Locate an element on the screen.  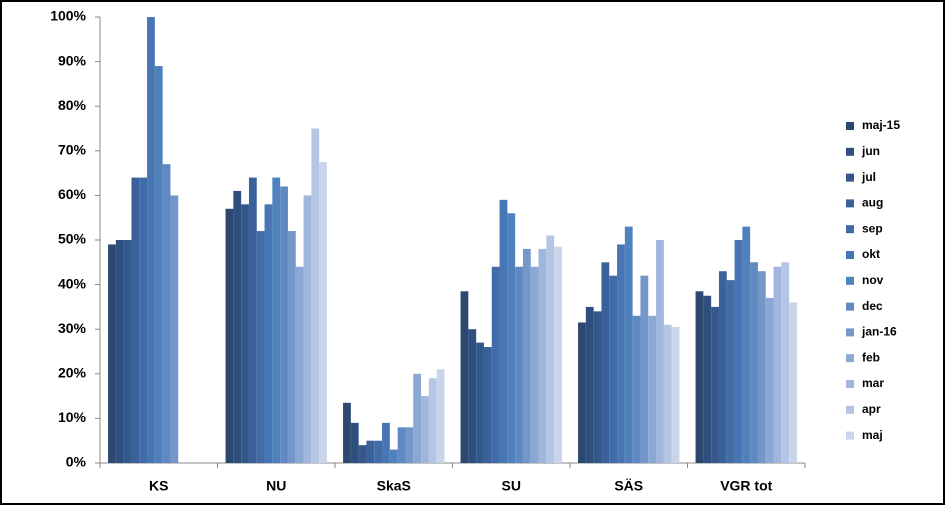
legend-label: jul is located at coordinates (868, 177).